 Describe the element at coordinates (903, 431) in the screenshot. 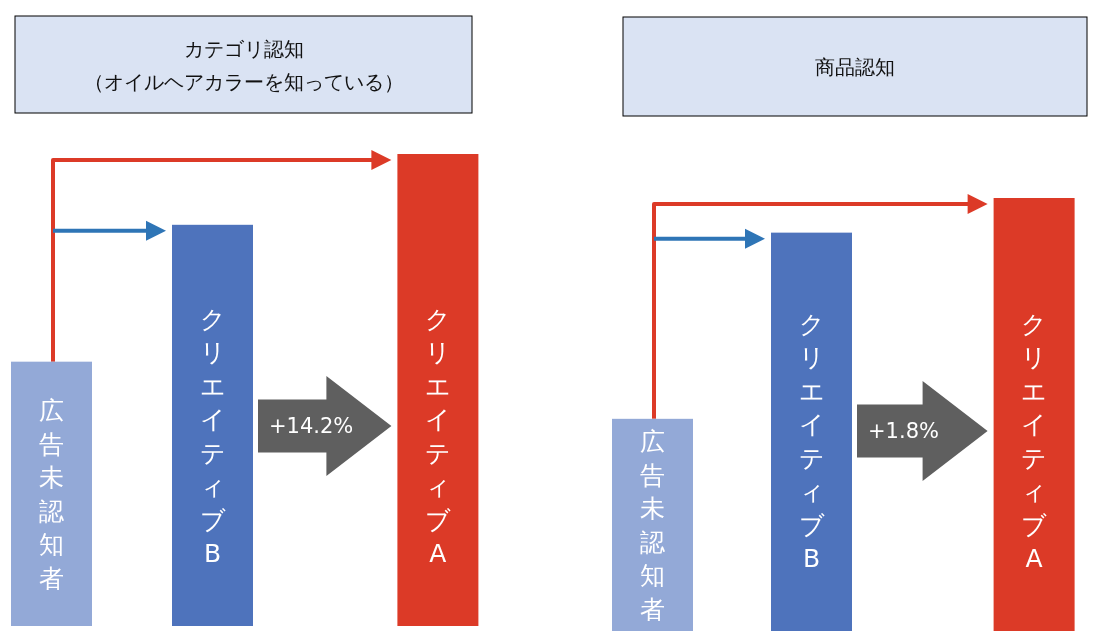

I see `annotation: +1.8%` at that location.